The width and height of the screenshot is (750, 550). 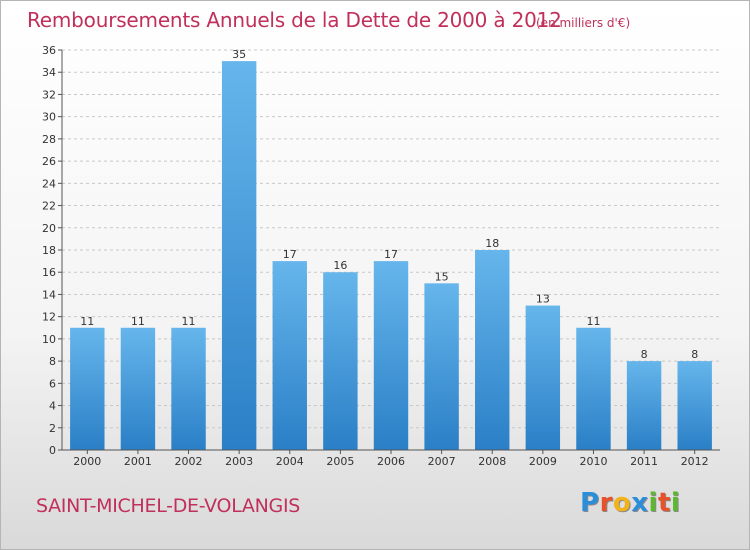 What do you see at coordinates (87, 461) in the screenshot?
I see `x-tick-label: 2000` at bounding box center [87, 461].